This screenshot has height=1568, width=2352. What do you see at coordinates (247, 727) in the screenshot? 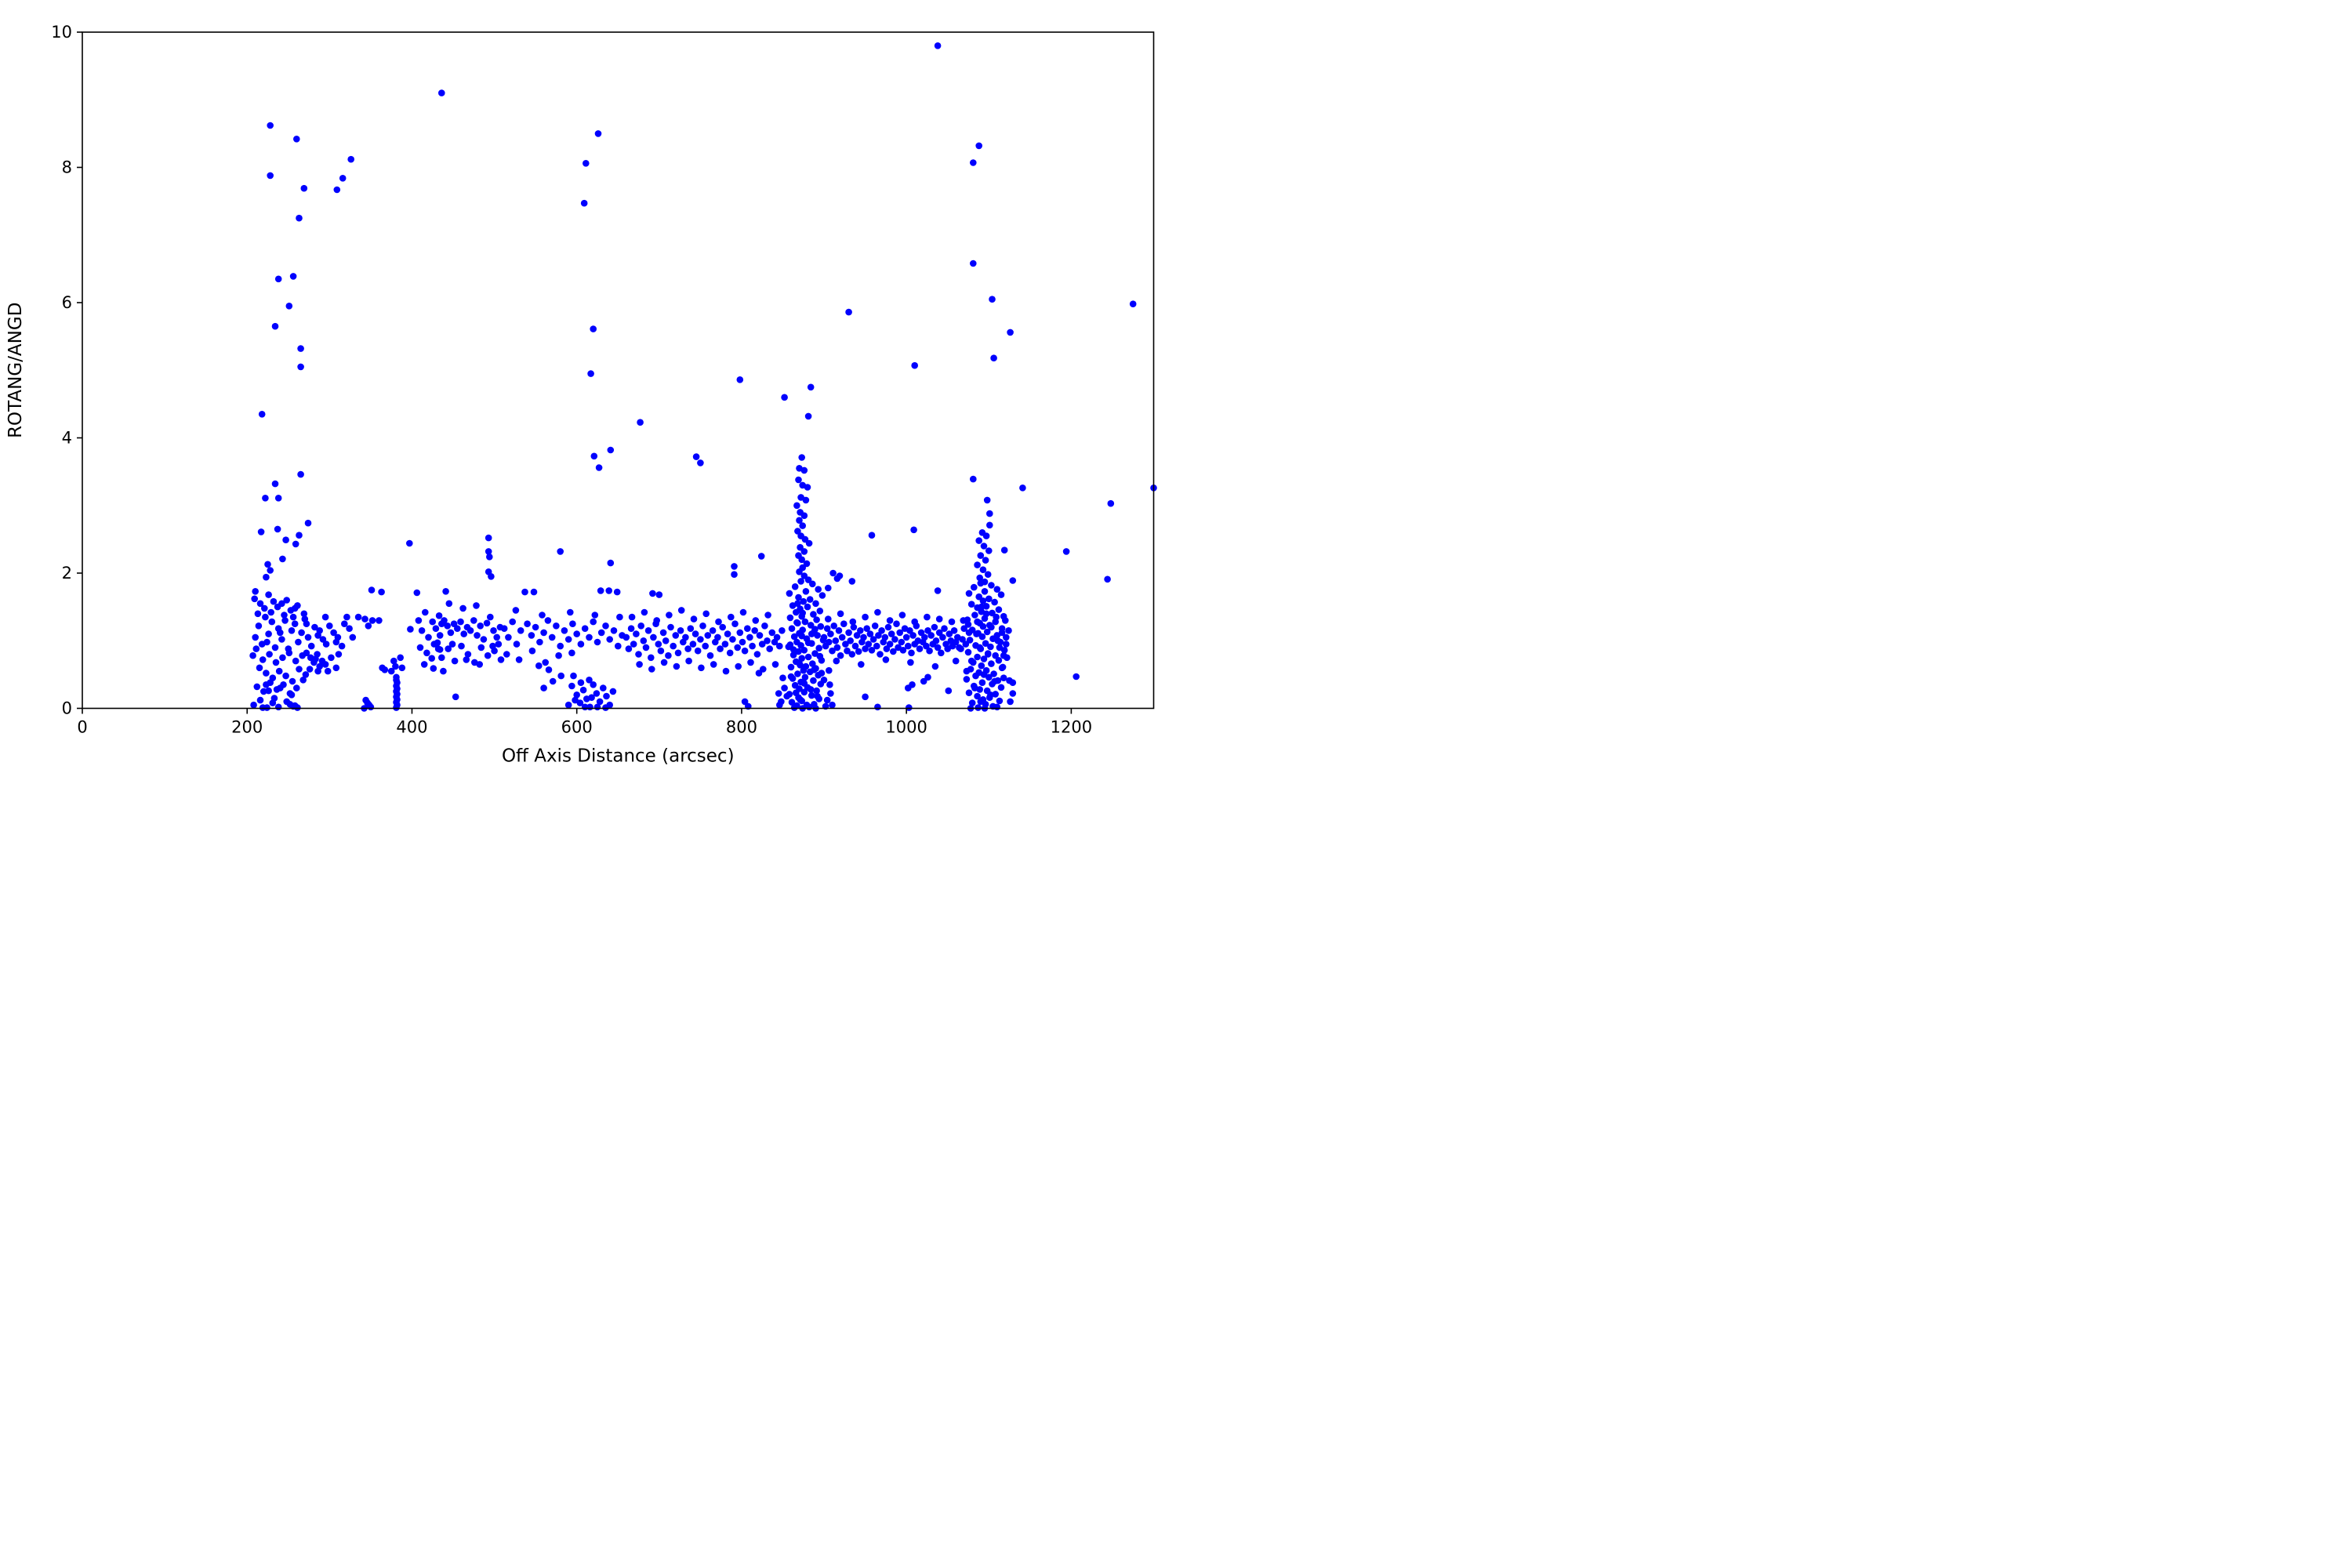
I see `x-tick-label: 200` at bounding box center [247, 727].